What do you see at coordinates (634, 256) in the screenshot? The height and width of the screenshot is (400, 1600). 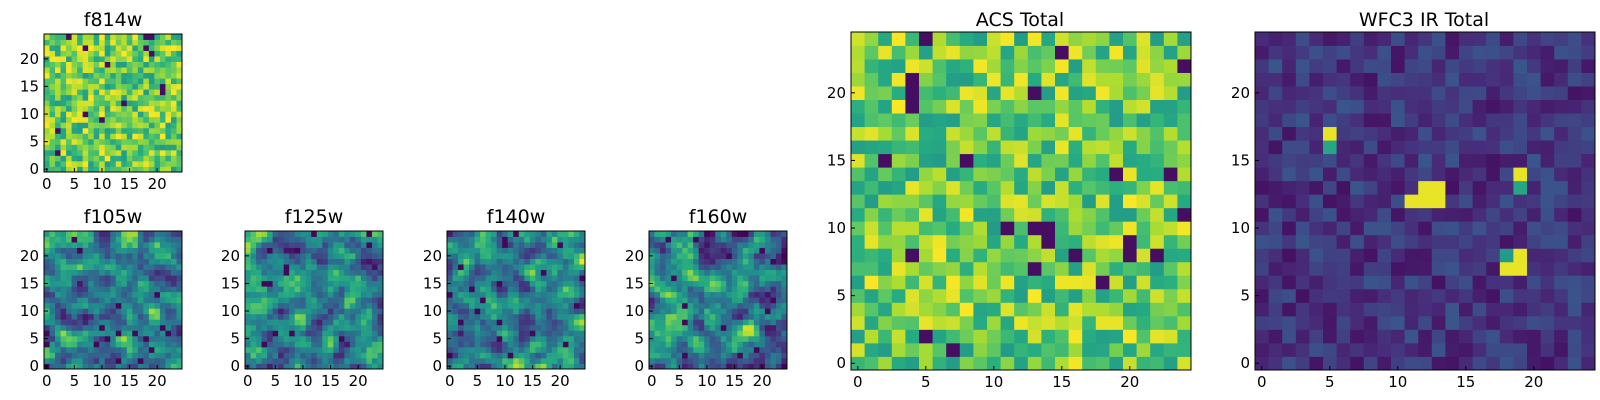 I see `y-tick-label: 20` at bounding box center [634, 256].